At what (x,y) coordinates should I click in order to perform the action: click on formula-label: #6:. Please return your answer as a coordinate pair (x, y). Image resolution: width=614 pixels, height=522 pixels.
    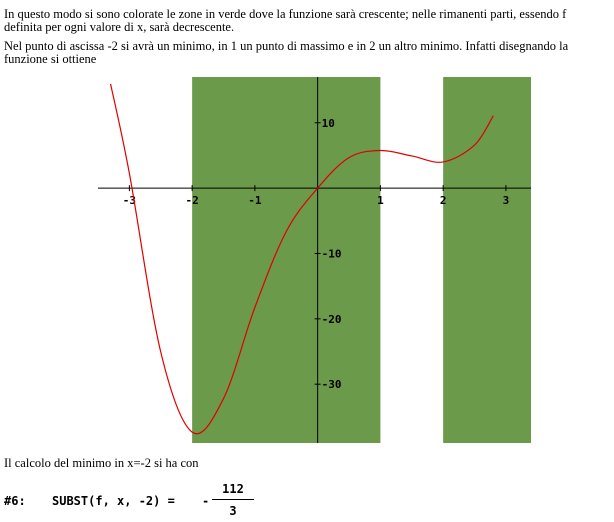
    Looking at the image, I should click on (15, 501).